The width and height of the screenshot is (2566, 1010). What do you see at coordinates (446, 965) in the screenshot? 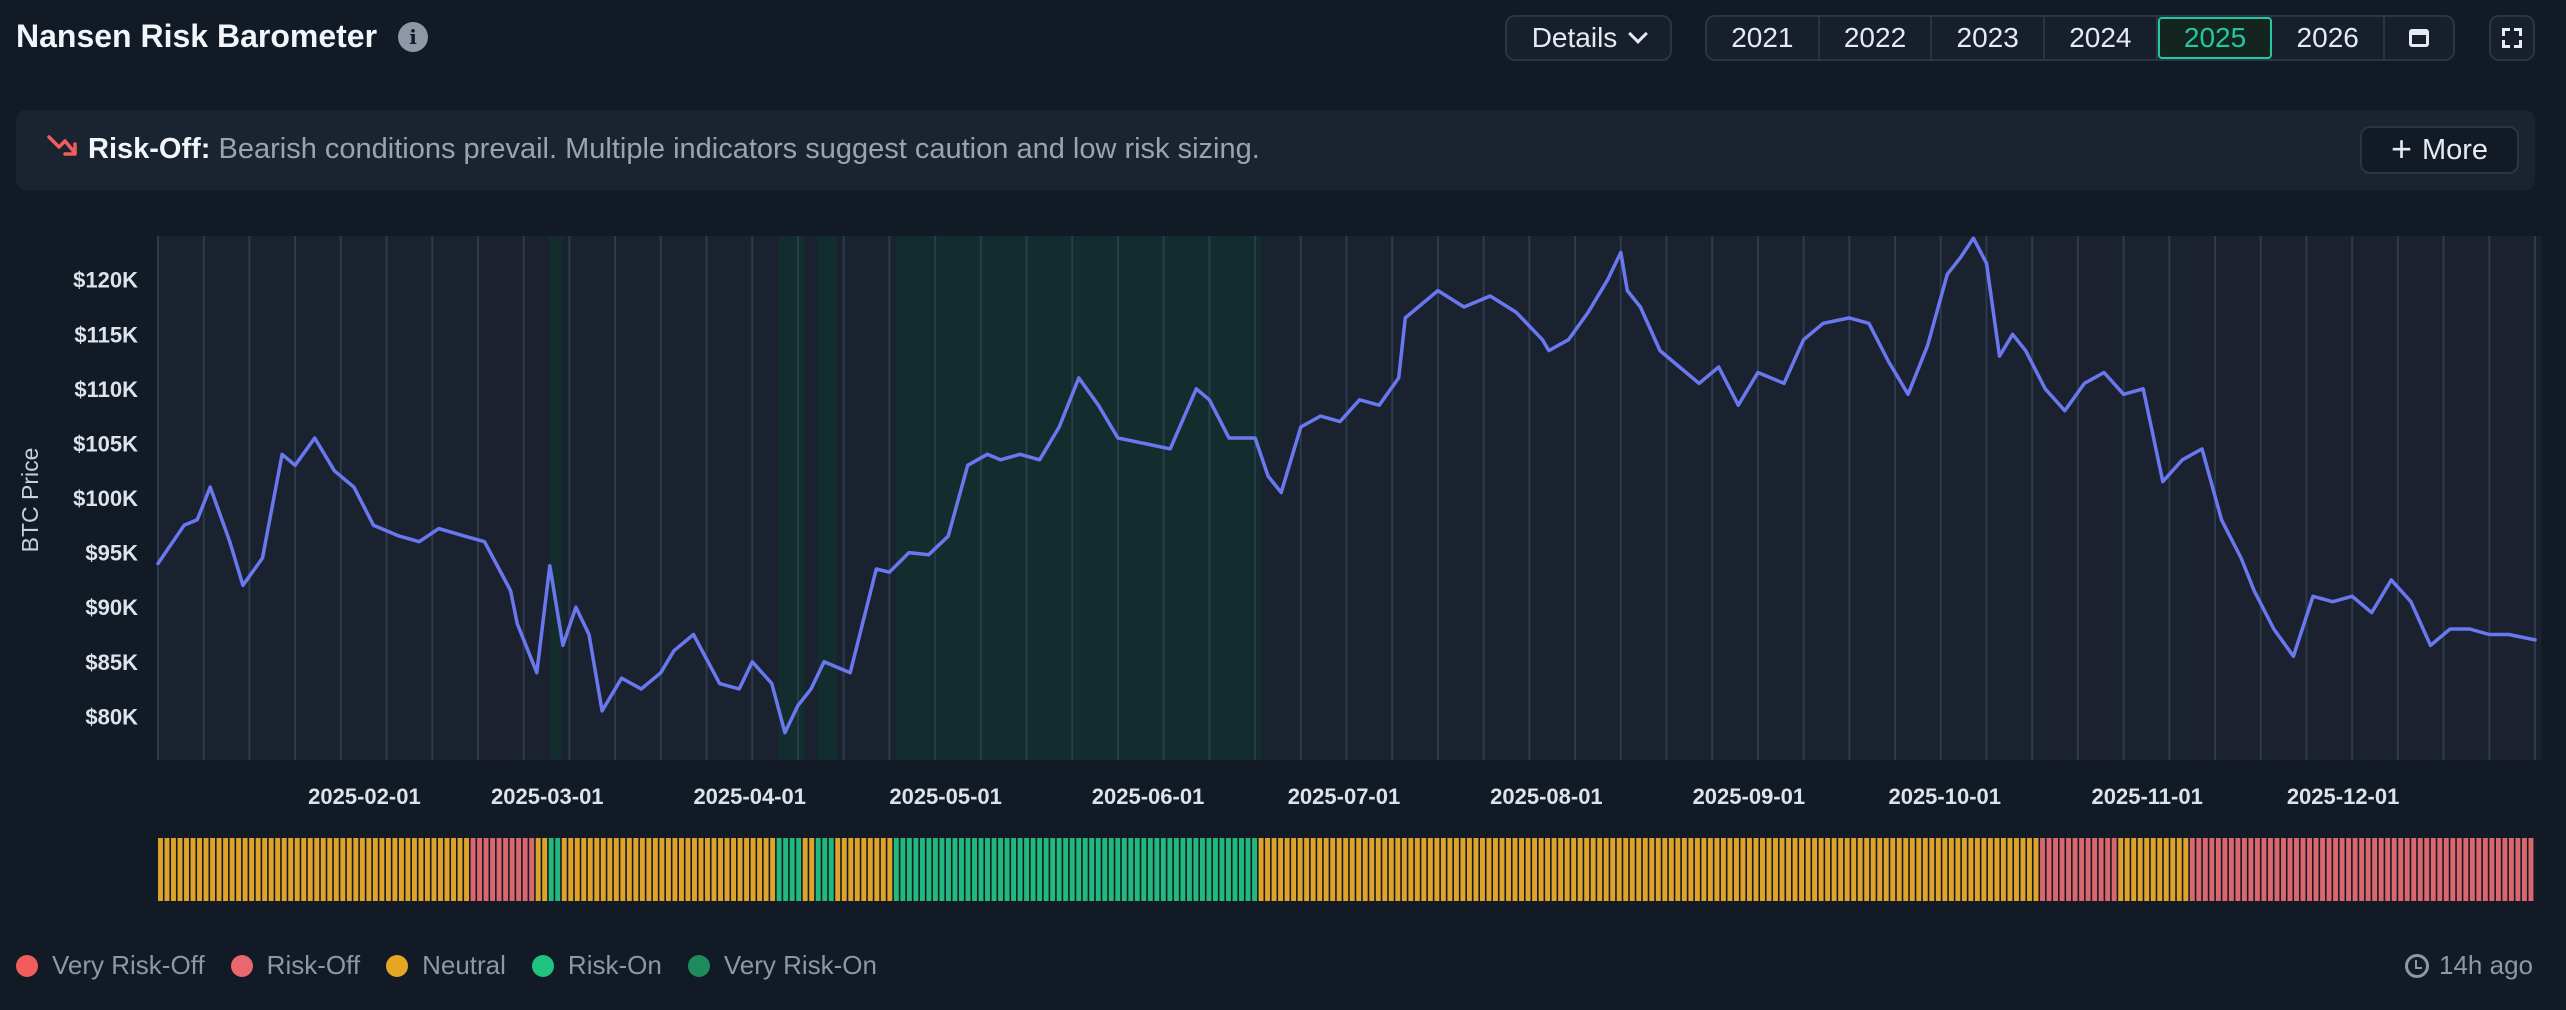
I see `legend-neutral: Neutral` at bounding box center [446, 965].